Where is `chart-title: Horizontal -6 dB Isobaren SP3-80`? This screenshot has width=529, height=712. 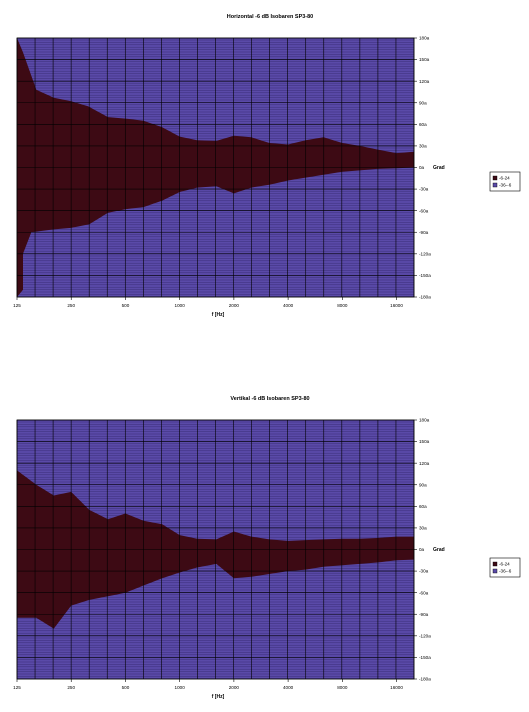 chart-title: Horizontal -6 dB Isobaren SP3-80 is located at coordinates (270, 17).